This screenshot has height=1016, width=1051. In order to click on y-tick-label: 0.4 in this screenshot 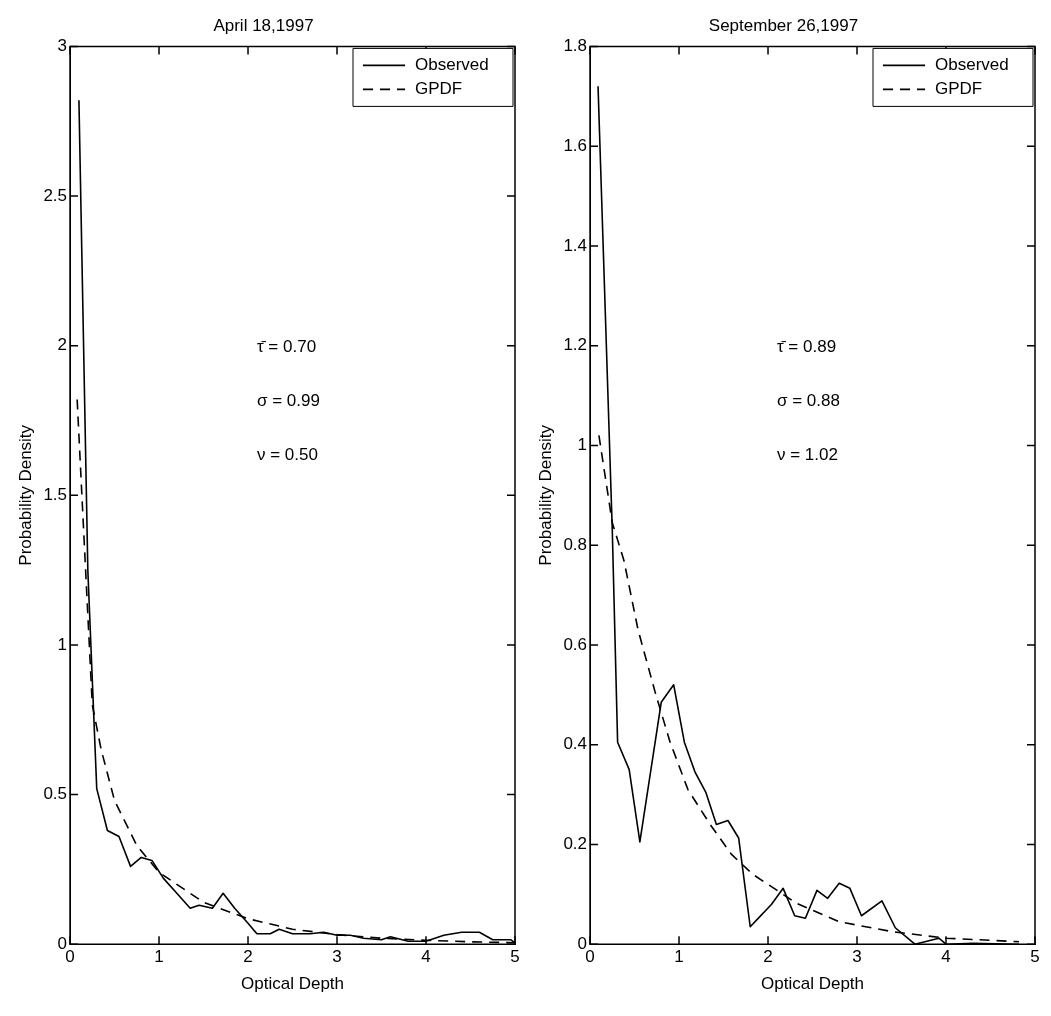, I will do `click(575, 744)`.